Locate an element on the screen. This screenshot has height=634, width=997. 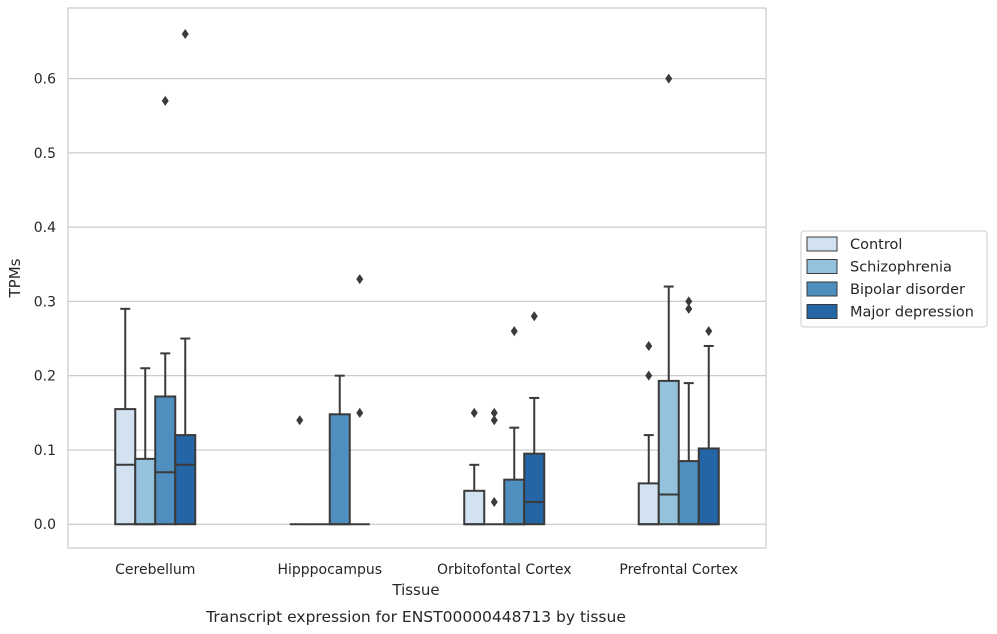
legend-label: Major depression is located at coordinates (912, 313).